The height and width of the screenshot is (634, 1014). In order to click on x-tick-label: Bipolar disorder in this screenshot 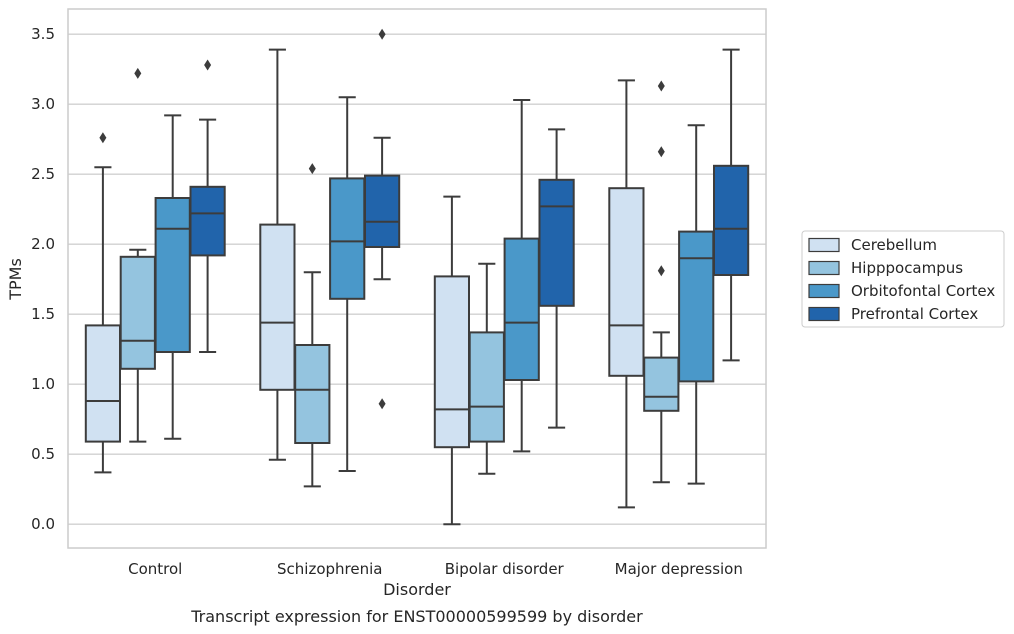, I will do `click(505, 569)`.